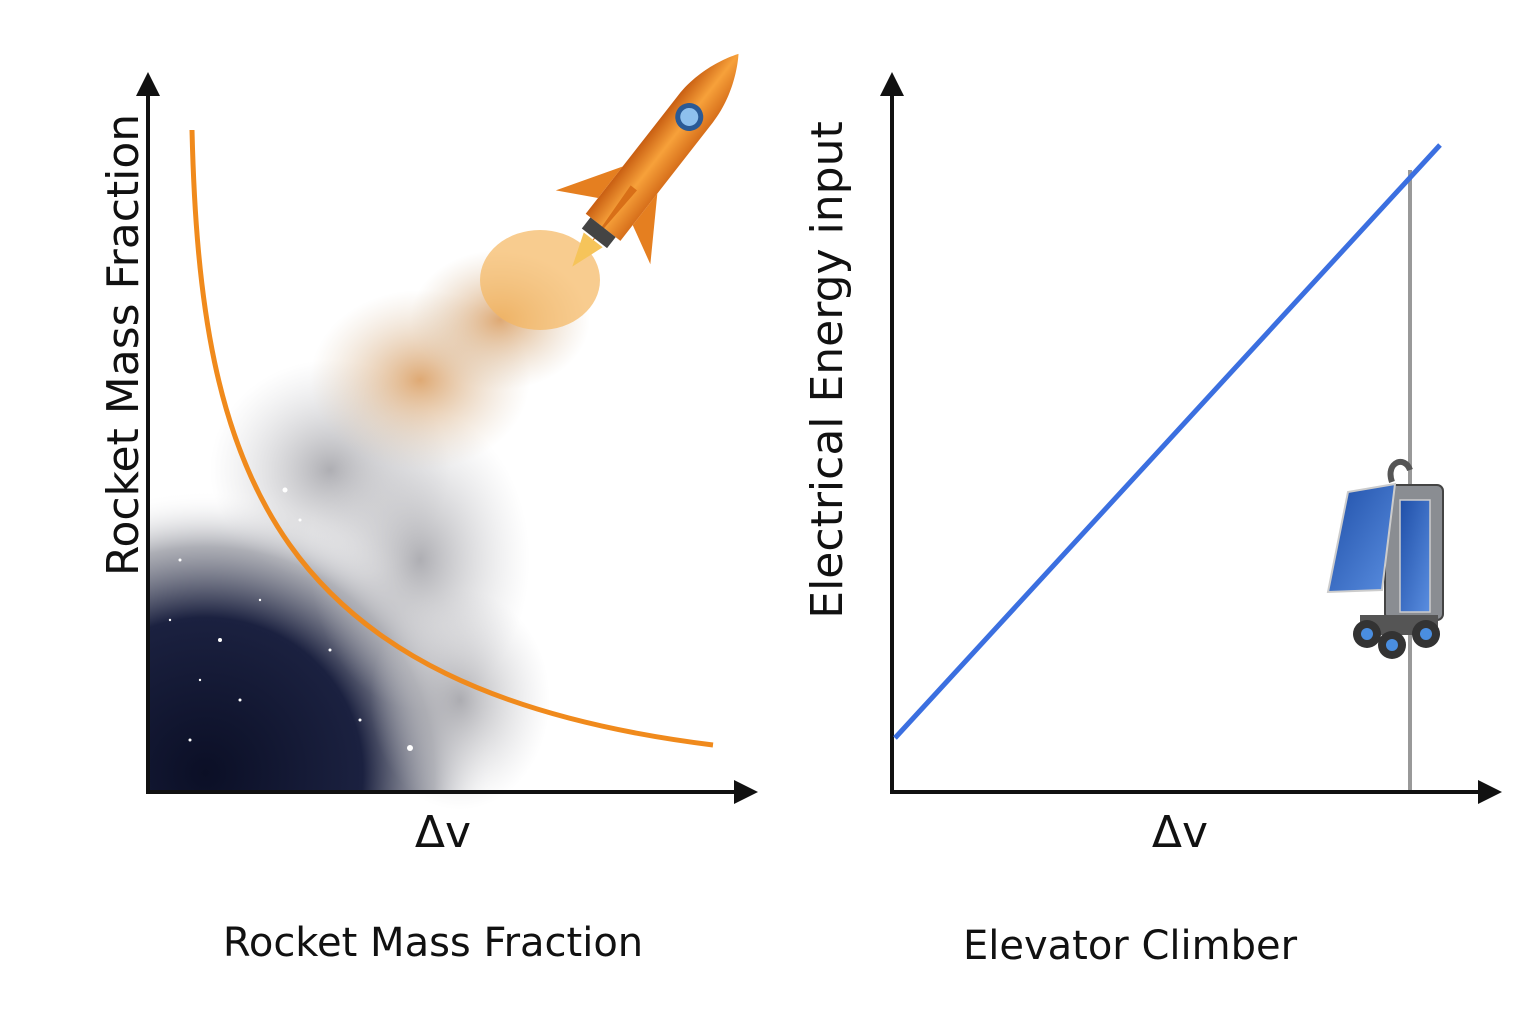 The width and height of the screenshot is (1536, 1024). I want to click on climber-icon, so click(1385, 558).